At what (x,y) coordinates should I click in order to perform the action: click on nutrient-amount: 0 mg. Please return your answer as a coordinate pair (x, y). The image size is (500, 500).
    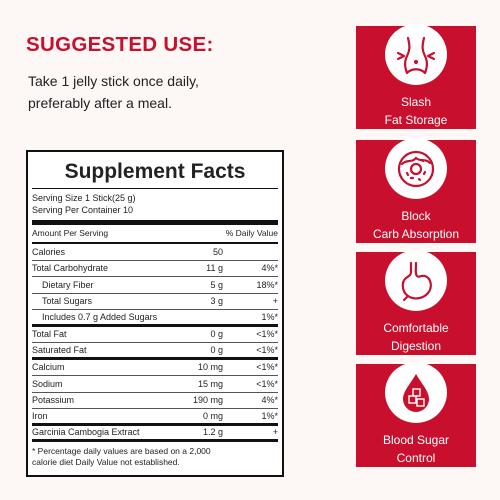
    Looking at the image, I should click on (212, 415).